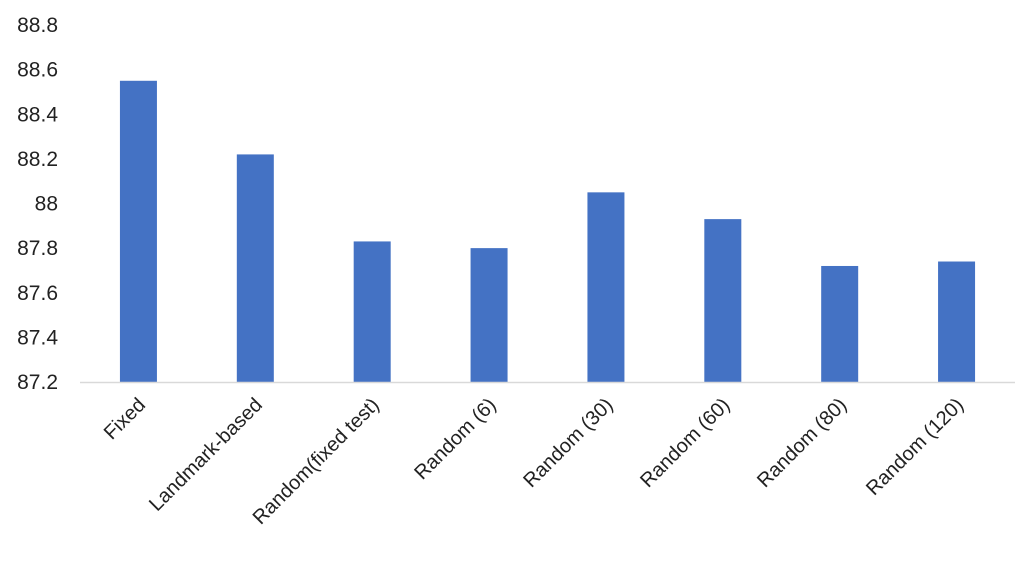  Describe the element at coordinates (206, 455) in the screenshot. I see `x-category-label: Landmark-based` at that location.